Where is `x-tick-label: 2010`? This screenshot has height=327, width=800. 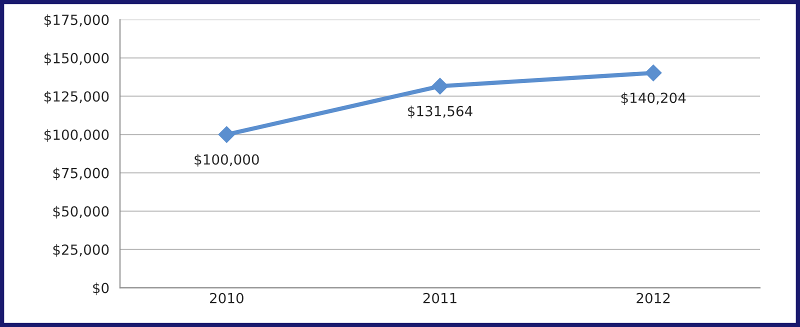 x-tick-label: 2010 is located at coordinates (227, 298).